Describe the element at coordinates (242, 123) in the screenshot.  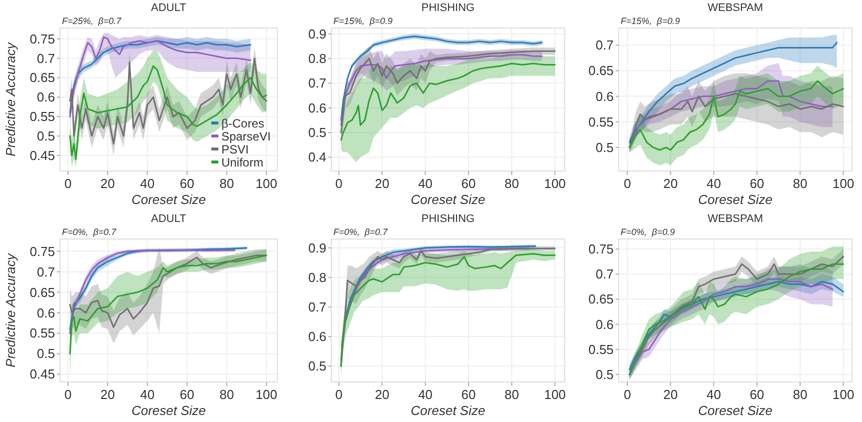
I see `legend-label: β-Cores` at that location.